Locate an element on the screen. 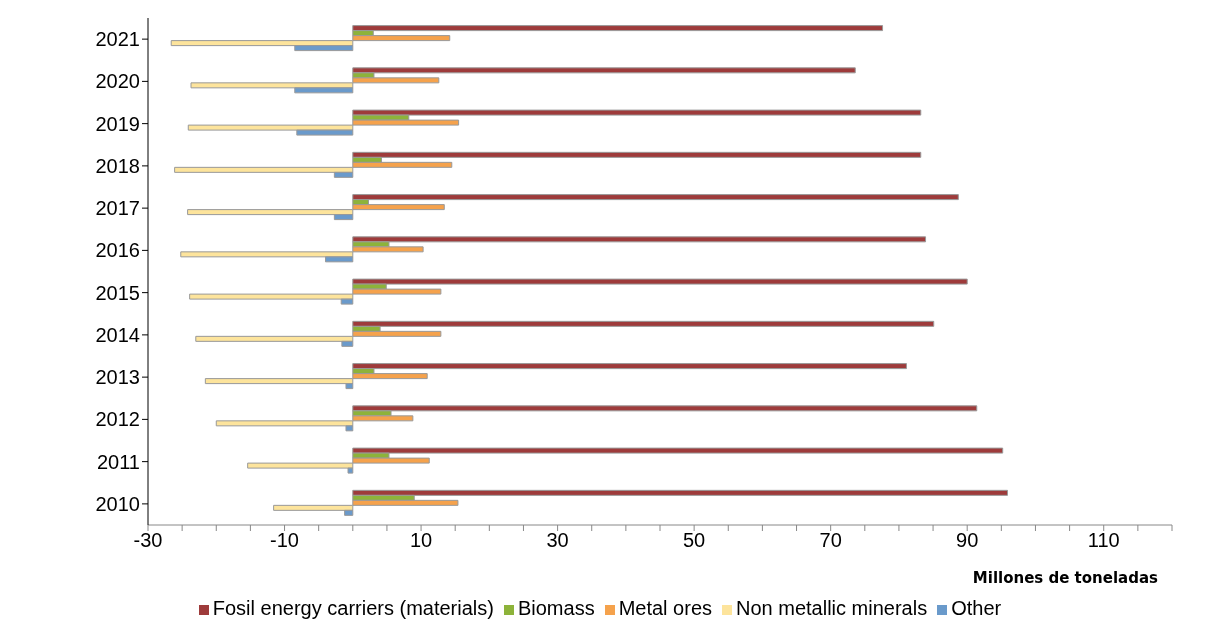 This screenshot has height=627, width=1230. y-tick-label: 2014 is located at coordinates (117, 334).